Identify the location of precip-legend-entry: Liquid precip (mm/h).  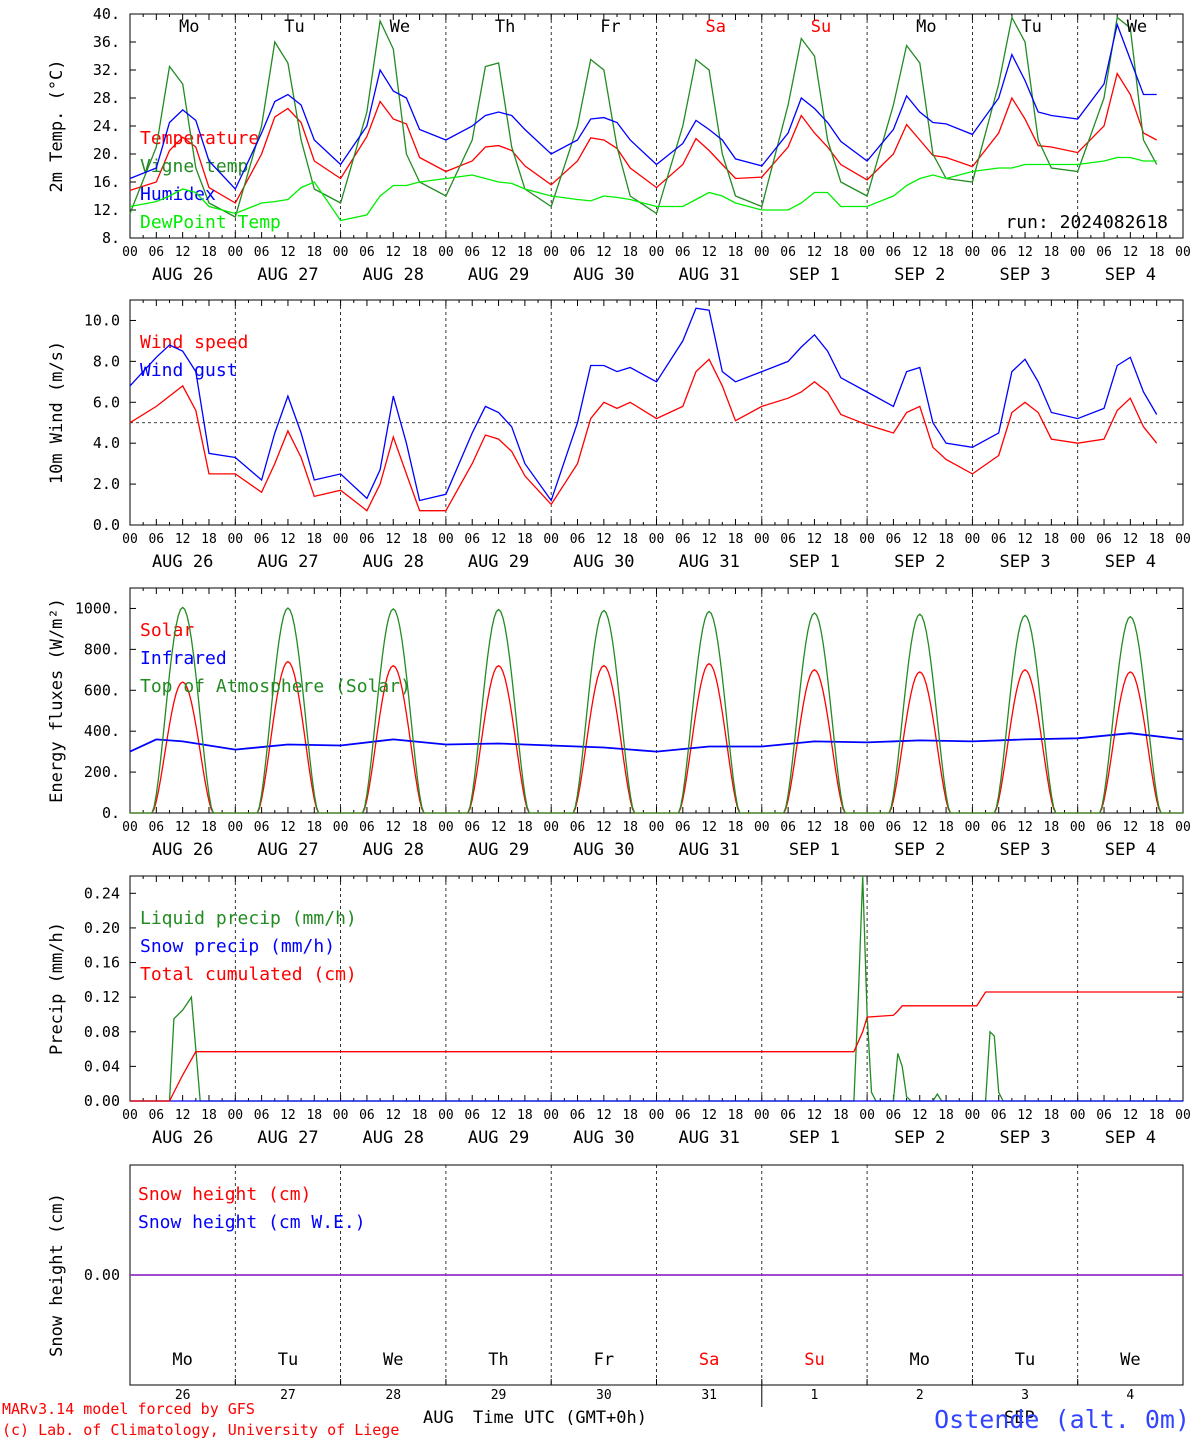
(248, 918).